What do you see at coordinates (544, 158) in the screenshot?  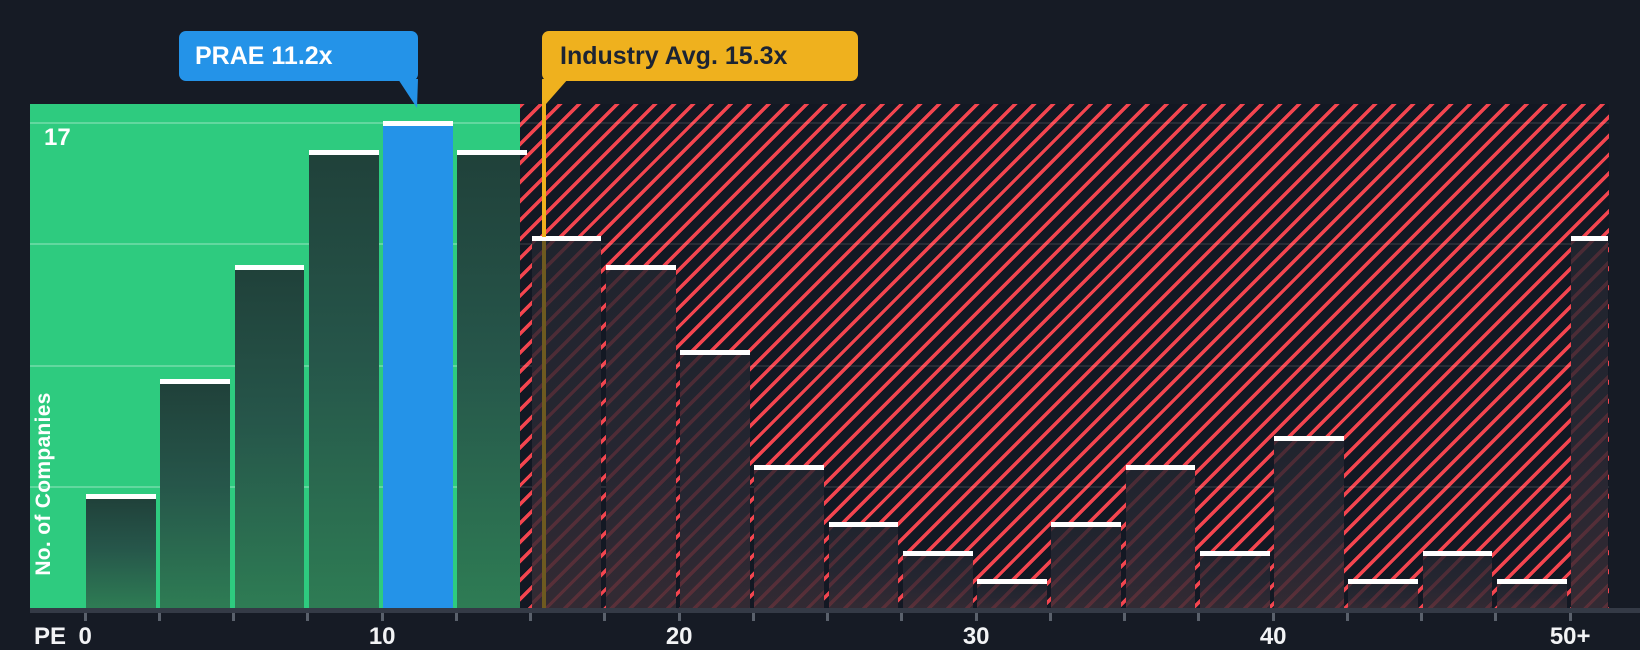 I see `industry-avg-line` at bounding box center [544, 158].